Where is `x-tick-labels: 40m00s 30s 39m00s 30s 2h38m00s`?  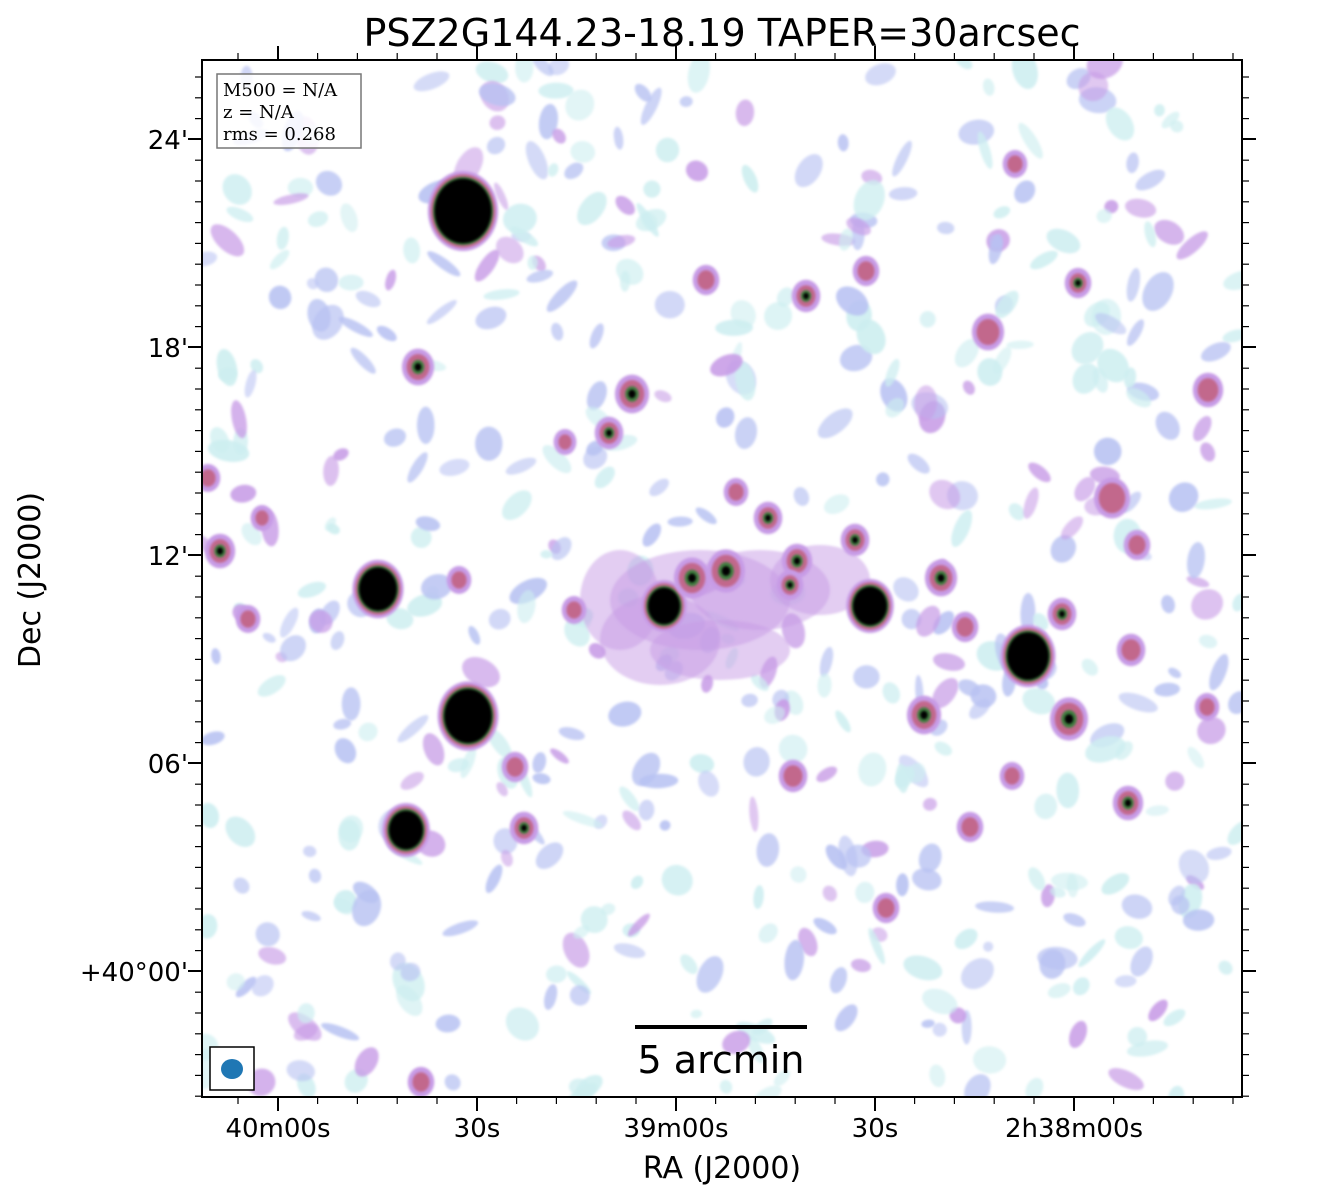
x-tick-labels: 40m00s 30s 39m00s 30s 2h38m00s is located at coordinates (684, 1129).